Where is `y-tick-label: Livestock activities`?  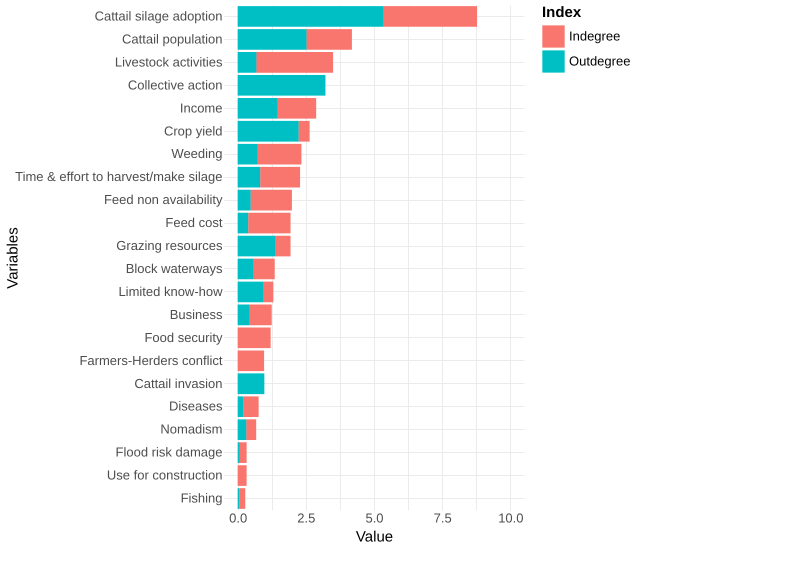
y-tick-label: Livestock activities is located at coordinates (168, 62).